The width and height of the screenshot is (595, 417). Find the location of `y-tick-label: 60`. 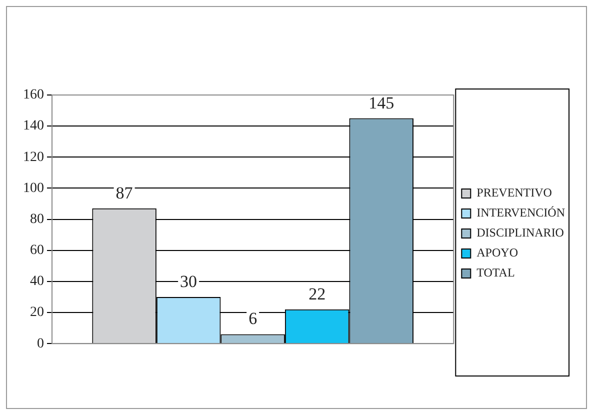

y-tick-label: 60 is located at coordinates (37, 250).